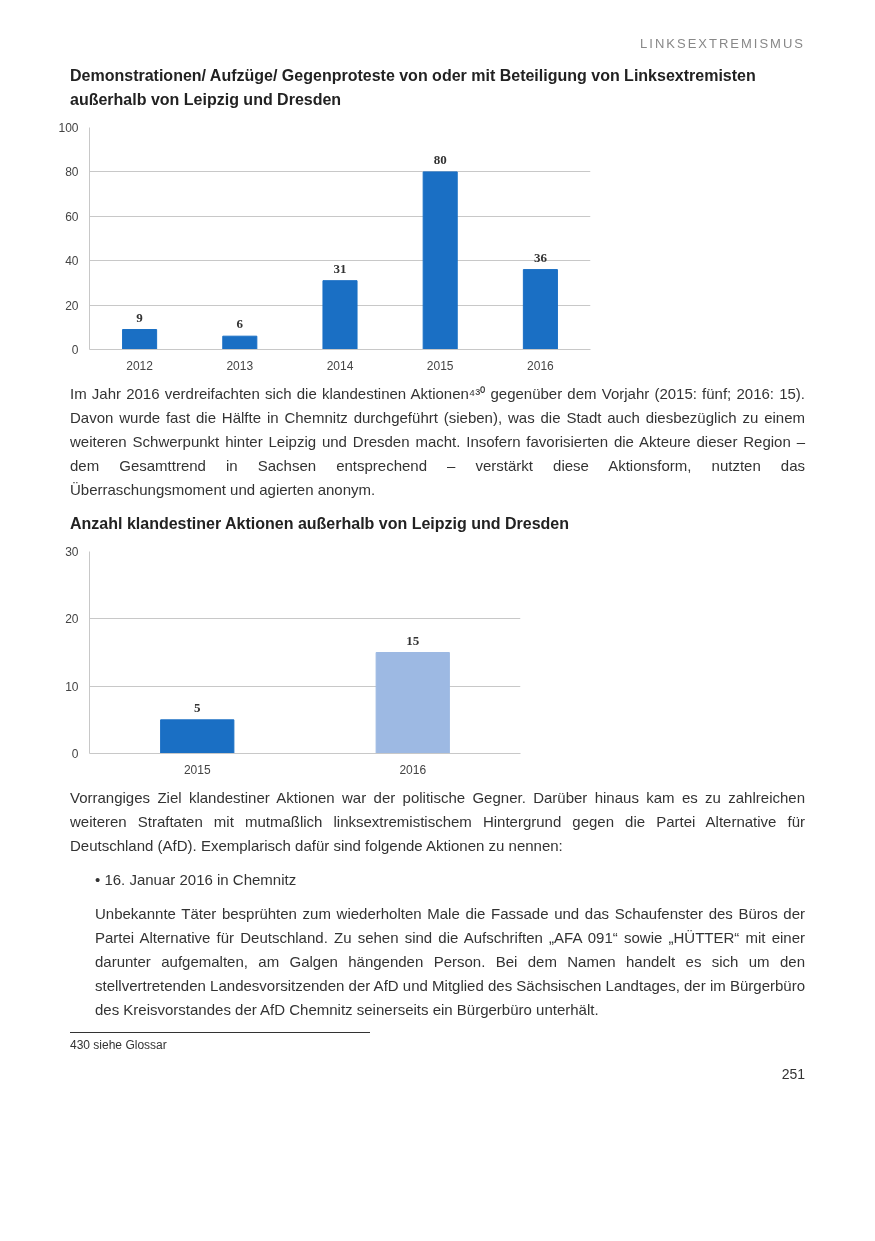 This screenshot has width=875, height=1241. What do you see at coordinates (197, 707) in the screenshot?
I see `data-label: 5` at bounding box center [197, 707].